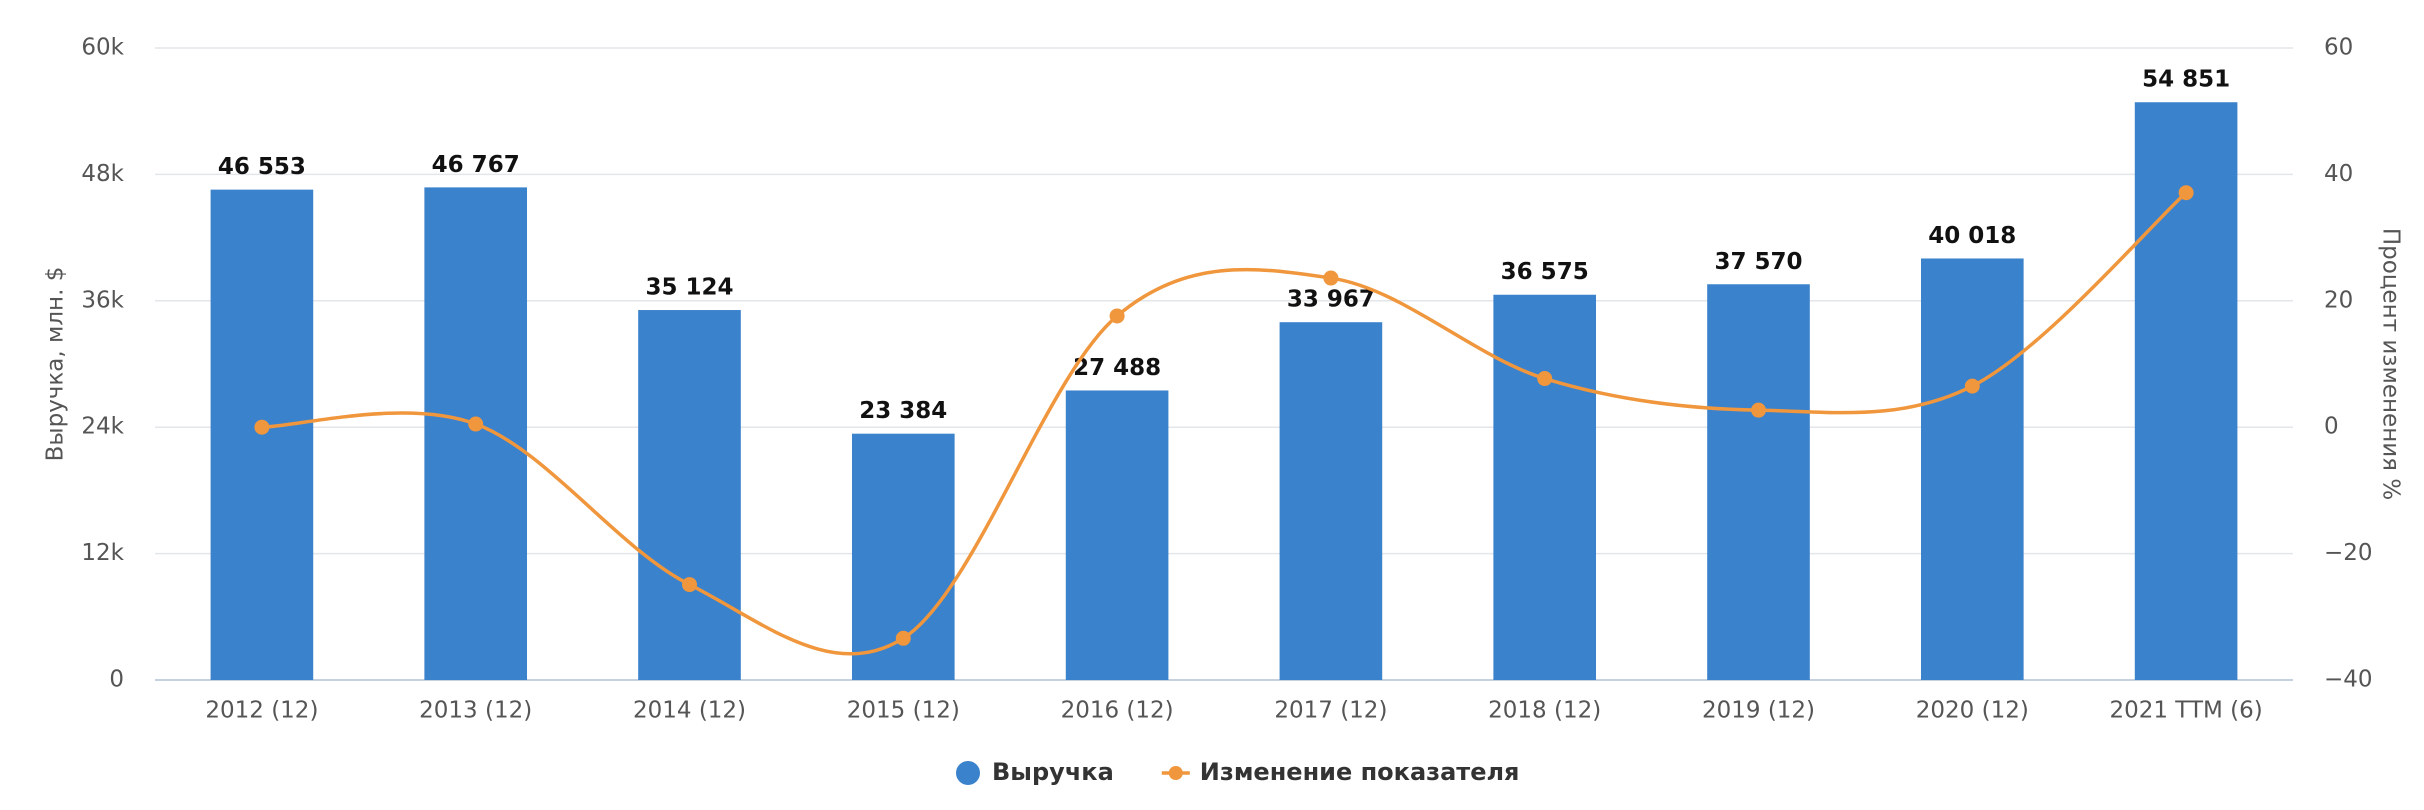  I want to click on x-tick-label: 2012 (12), so click(261, 711).